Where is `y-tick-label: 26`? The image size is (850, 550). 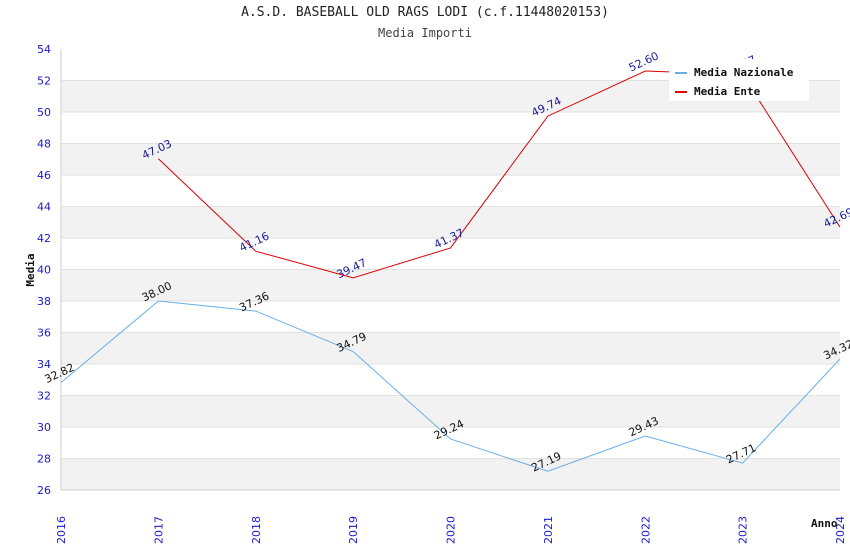
y-tick-label: 26 is located at coordinates (44, 490).